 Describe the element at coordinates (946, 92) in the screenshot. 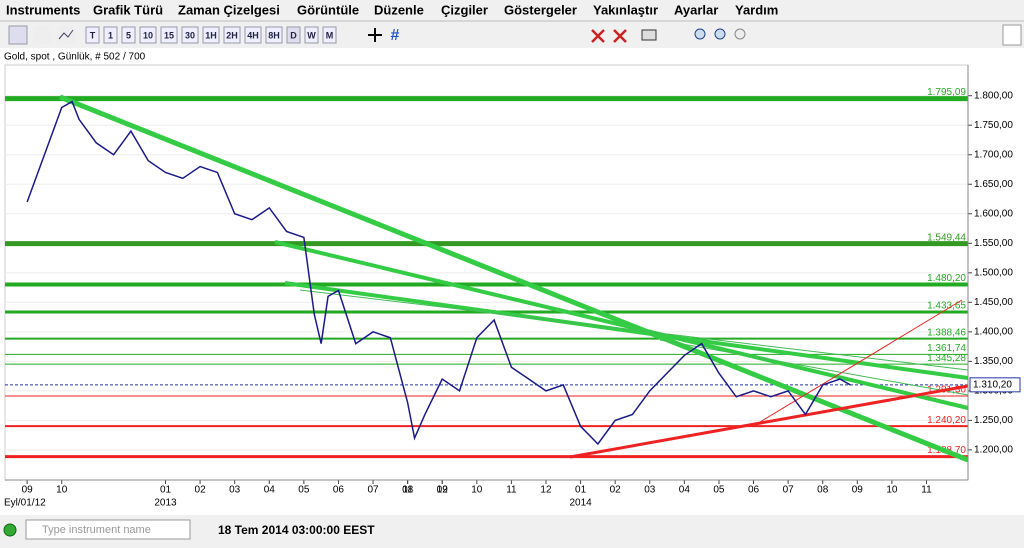

I see `level-label: 1.795,09` at that location.